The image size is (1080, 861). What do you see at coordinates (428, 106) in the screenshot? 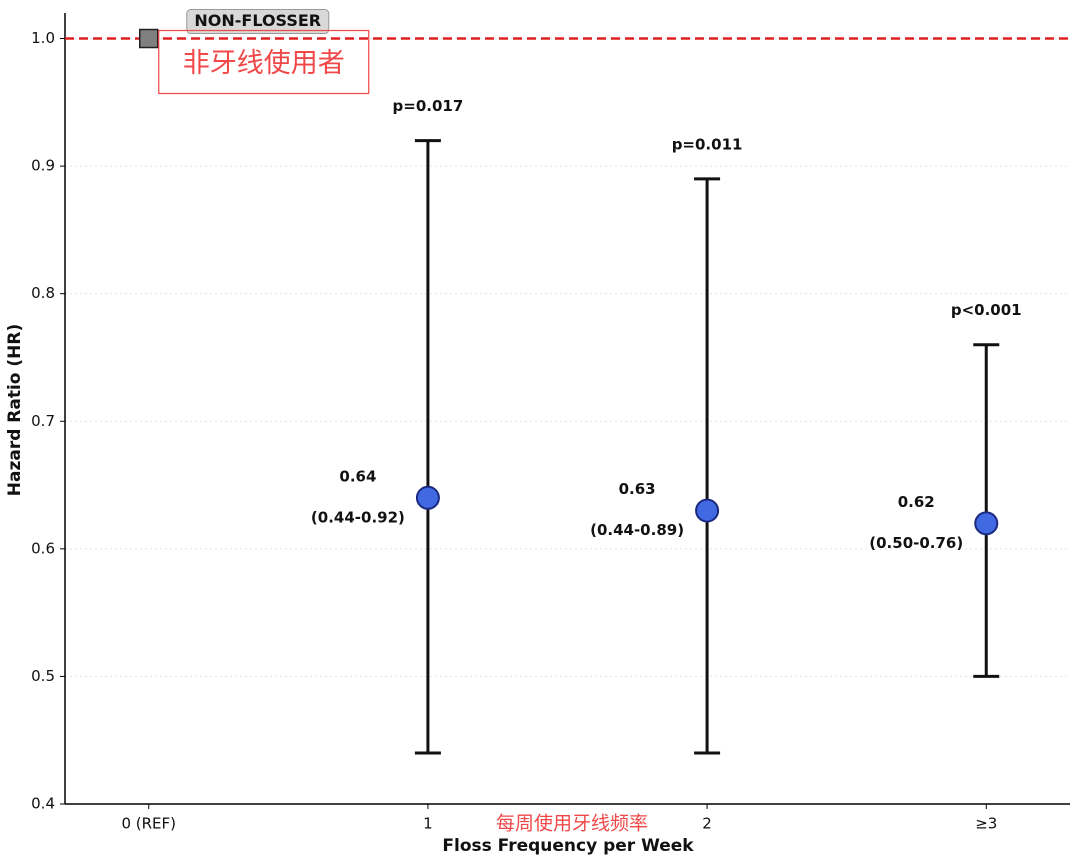
I see `p-label: p=0.017` at bounding box center [428, 106].